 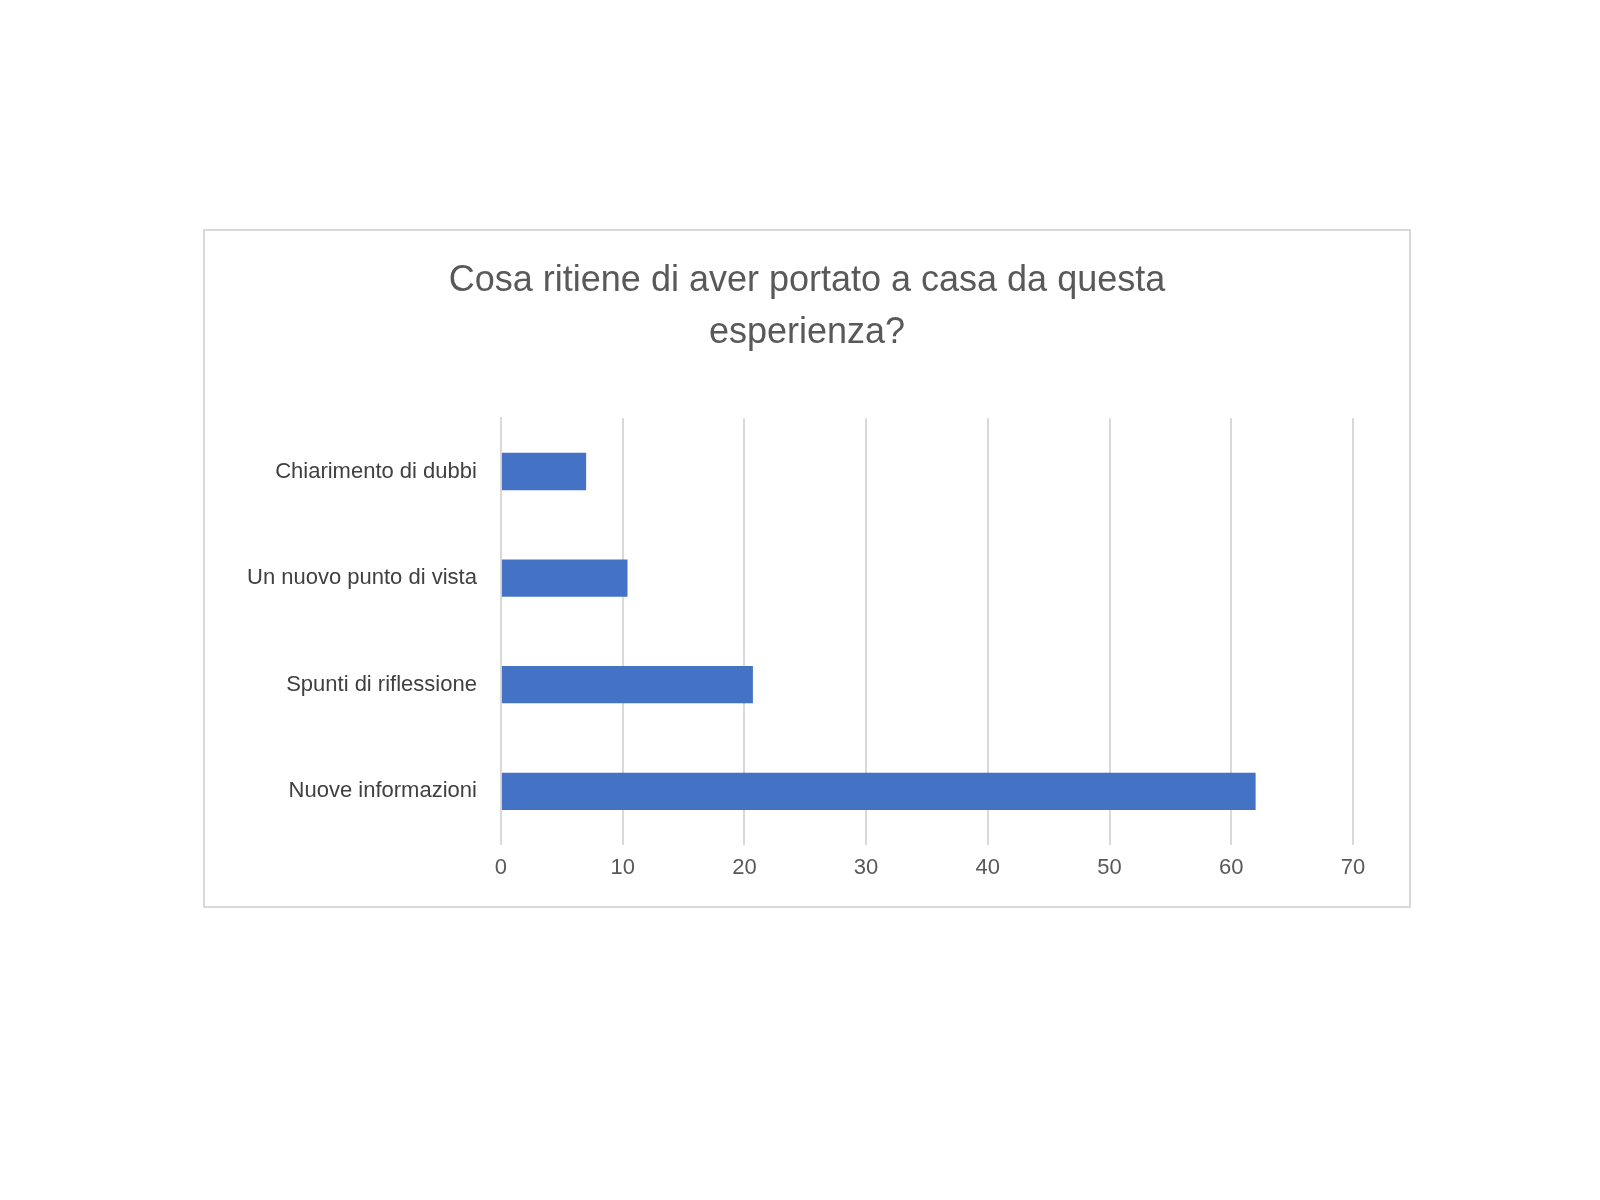 I want to click on x-tick-label: 70, so click(x=1353, y=866).